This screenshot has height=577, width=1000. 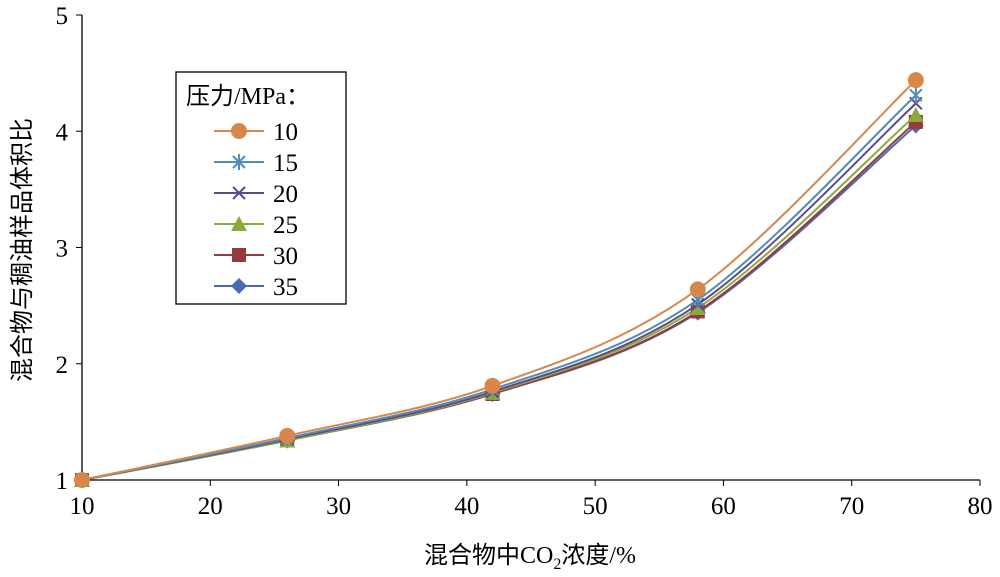 I want to click on series-25-point-marker, so click(x=915, y=114).